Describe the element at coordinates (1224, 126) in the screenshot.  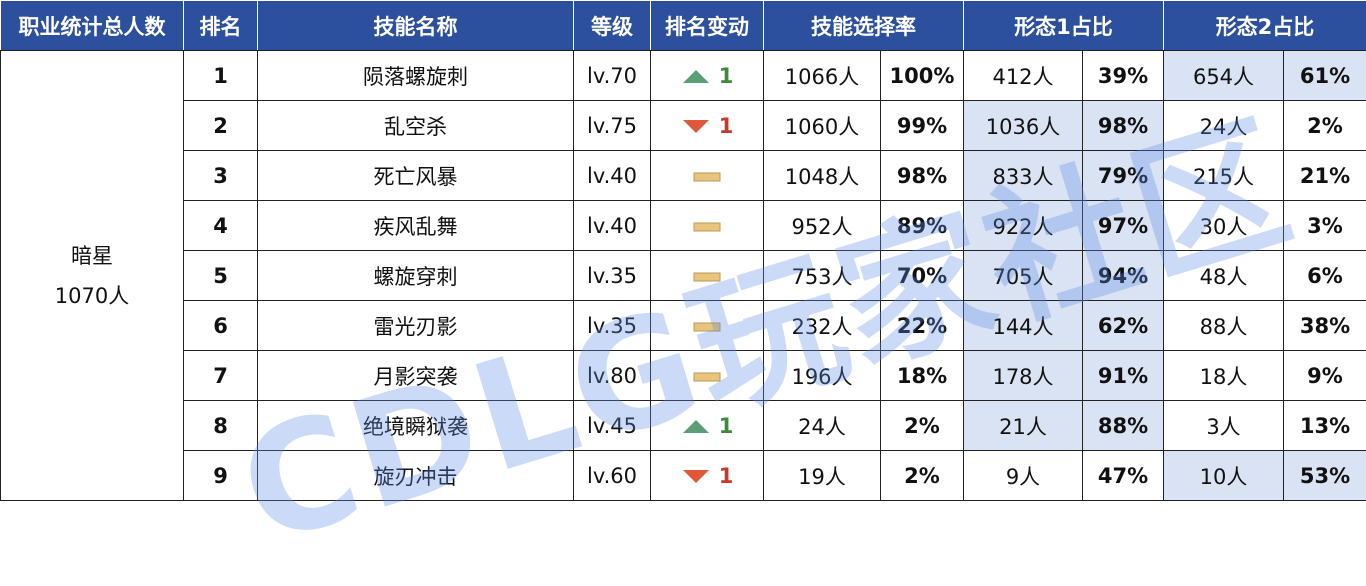
I see `form2-count: 24人` at that location.